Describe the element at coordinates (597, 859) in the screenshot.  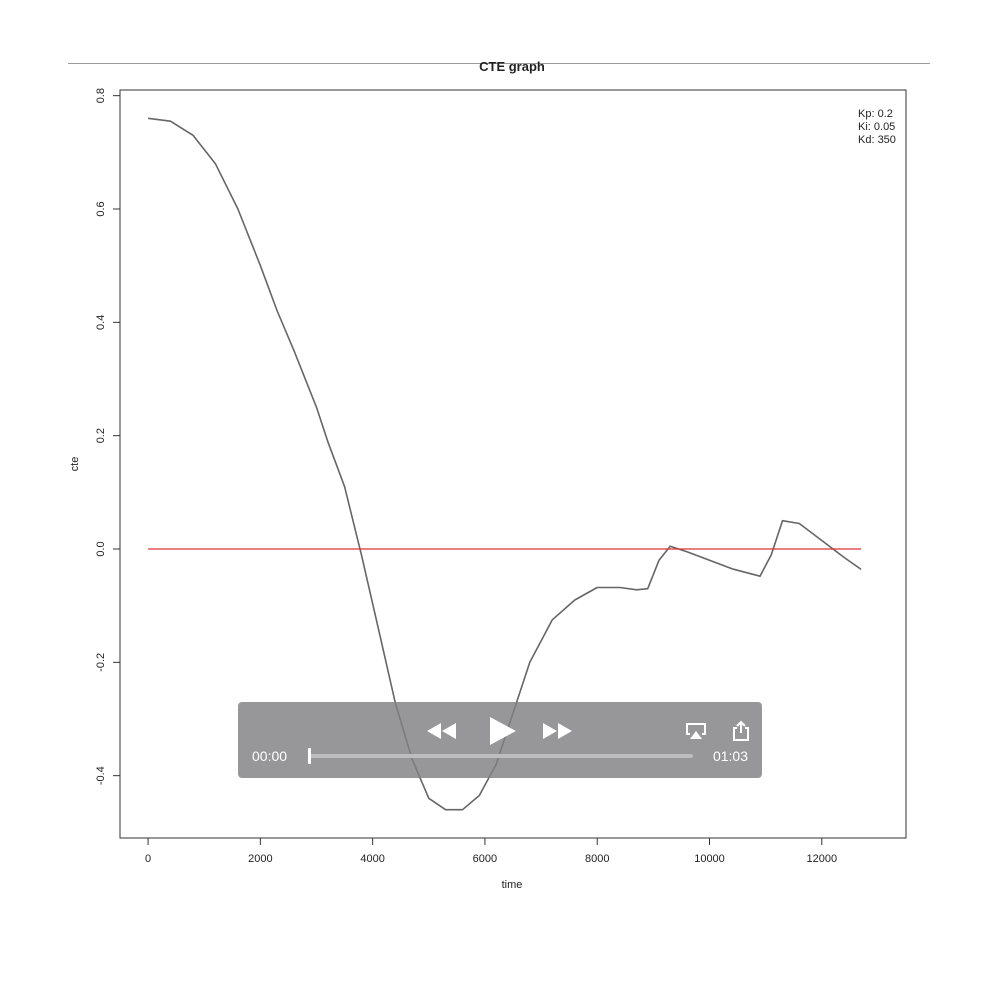
I see `x-tick-label: 8000` at that location.